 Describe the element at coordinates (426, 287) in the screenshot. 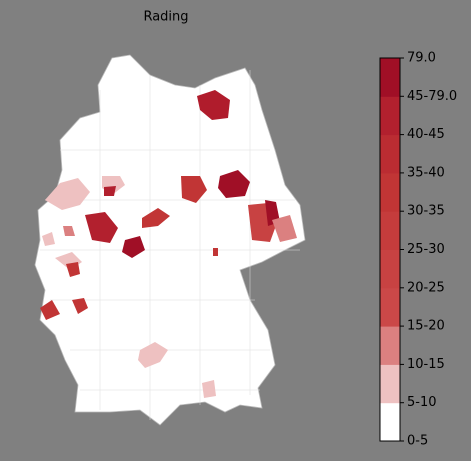

I see `colorbar-label: 20-25` at that location.